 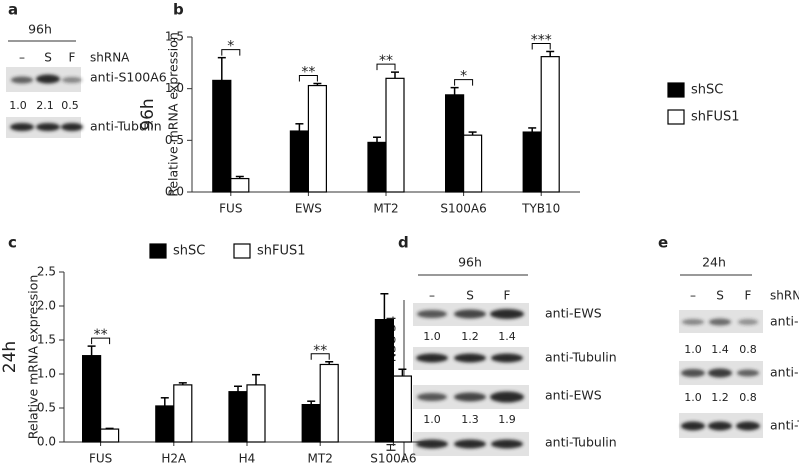 I want to click on x-tick-label: H2A, so click(x=174, y=459).